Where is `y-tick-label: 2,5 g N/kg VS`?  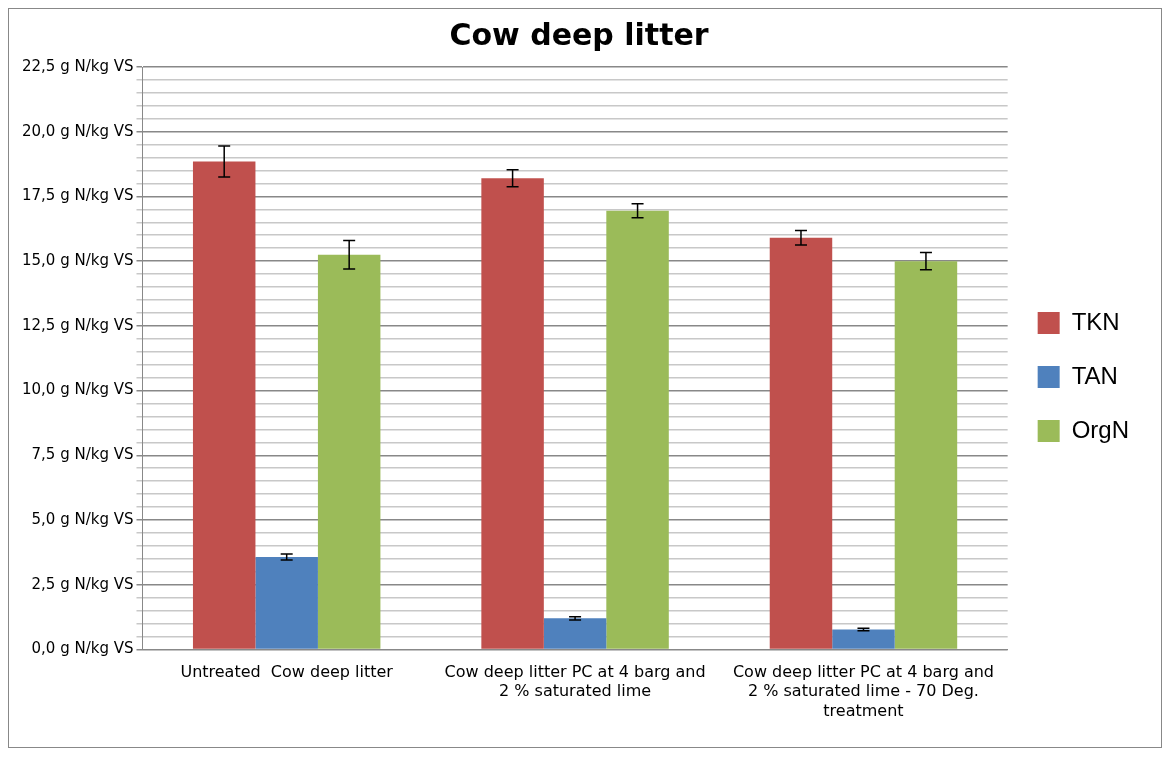 y-tick-label: 2,5 g N/kg VS is located at coordinates (82, 583).